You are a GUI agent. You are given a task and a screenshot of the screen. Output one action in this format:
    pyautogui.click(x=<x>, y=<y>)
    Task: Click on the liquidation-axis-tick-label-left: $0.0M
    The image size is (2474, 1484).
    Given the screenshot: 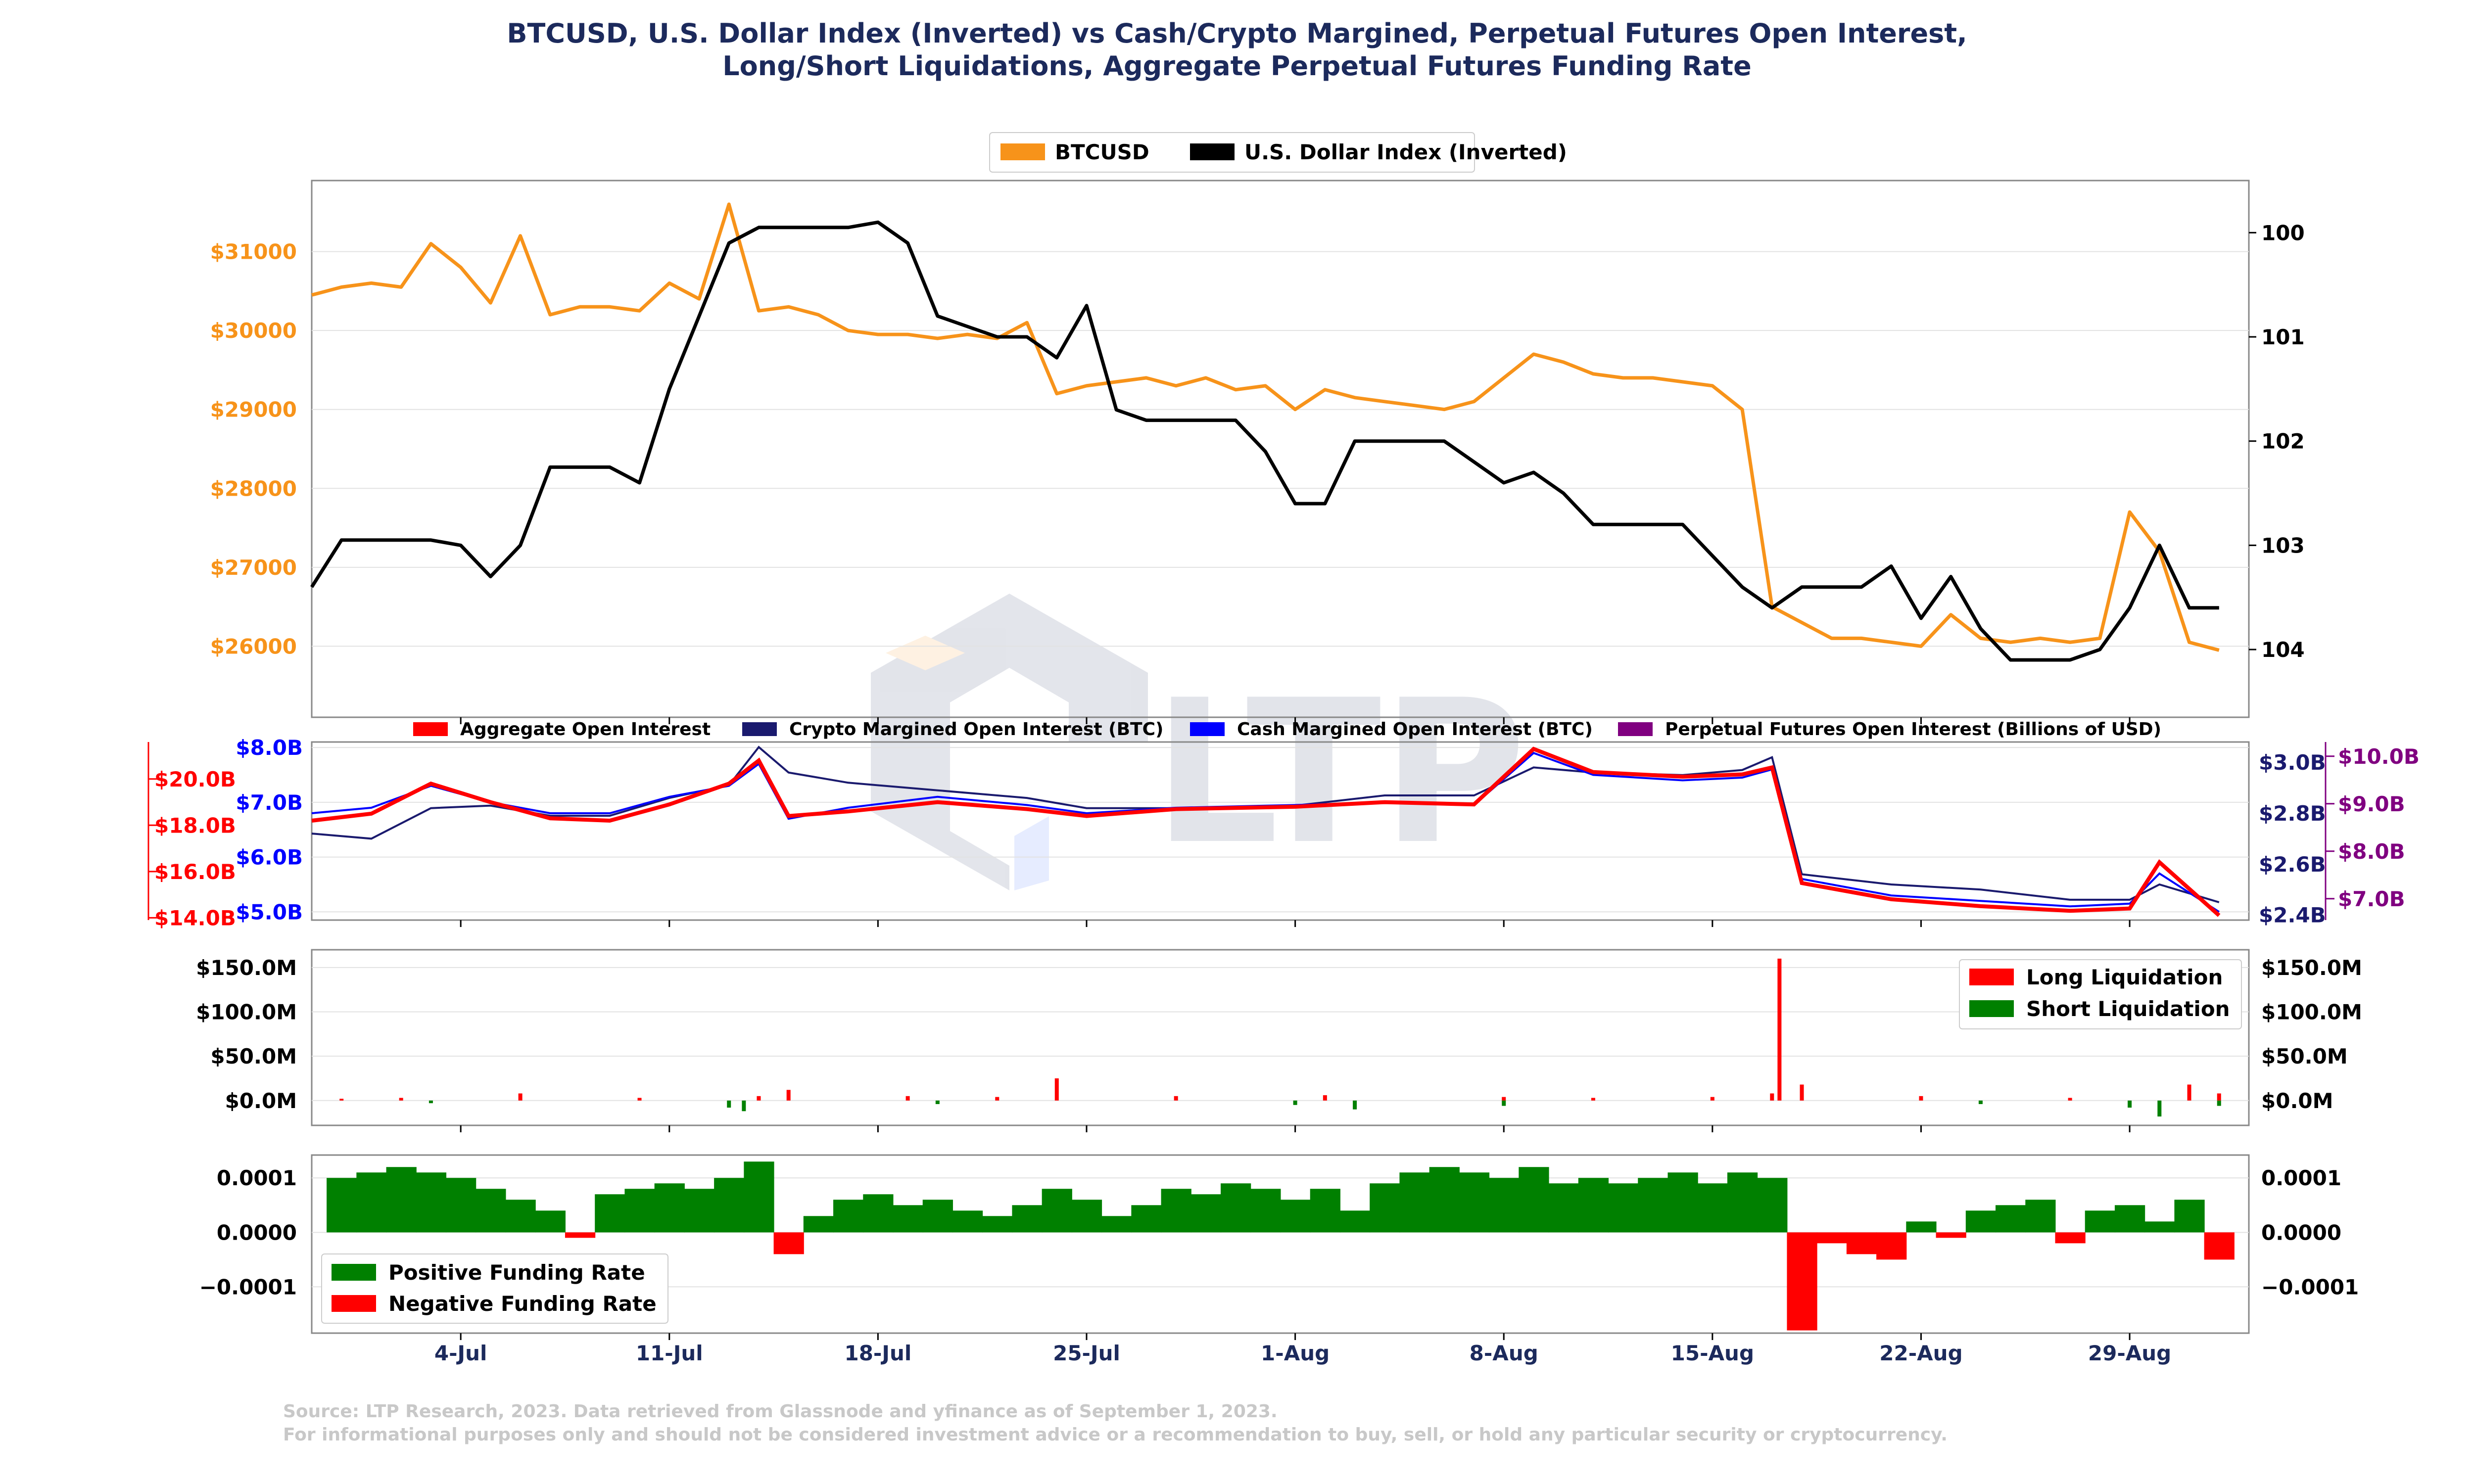 What is the action you would take?
    pyautogui.click(x=261, y=1101)
    